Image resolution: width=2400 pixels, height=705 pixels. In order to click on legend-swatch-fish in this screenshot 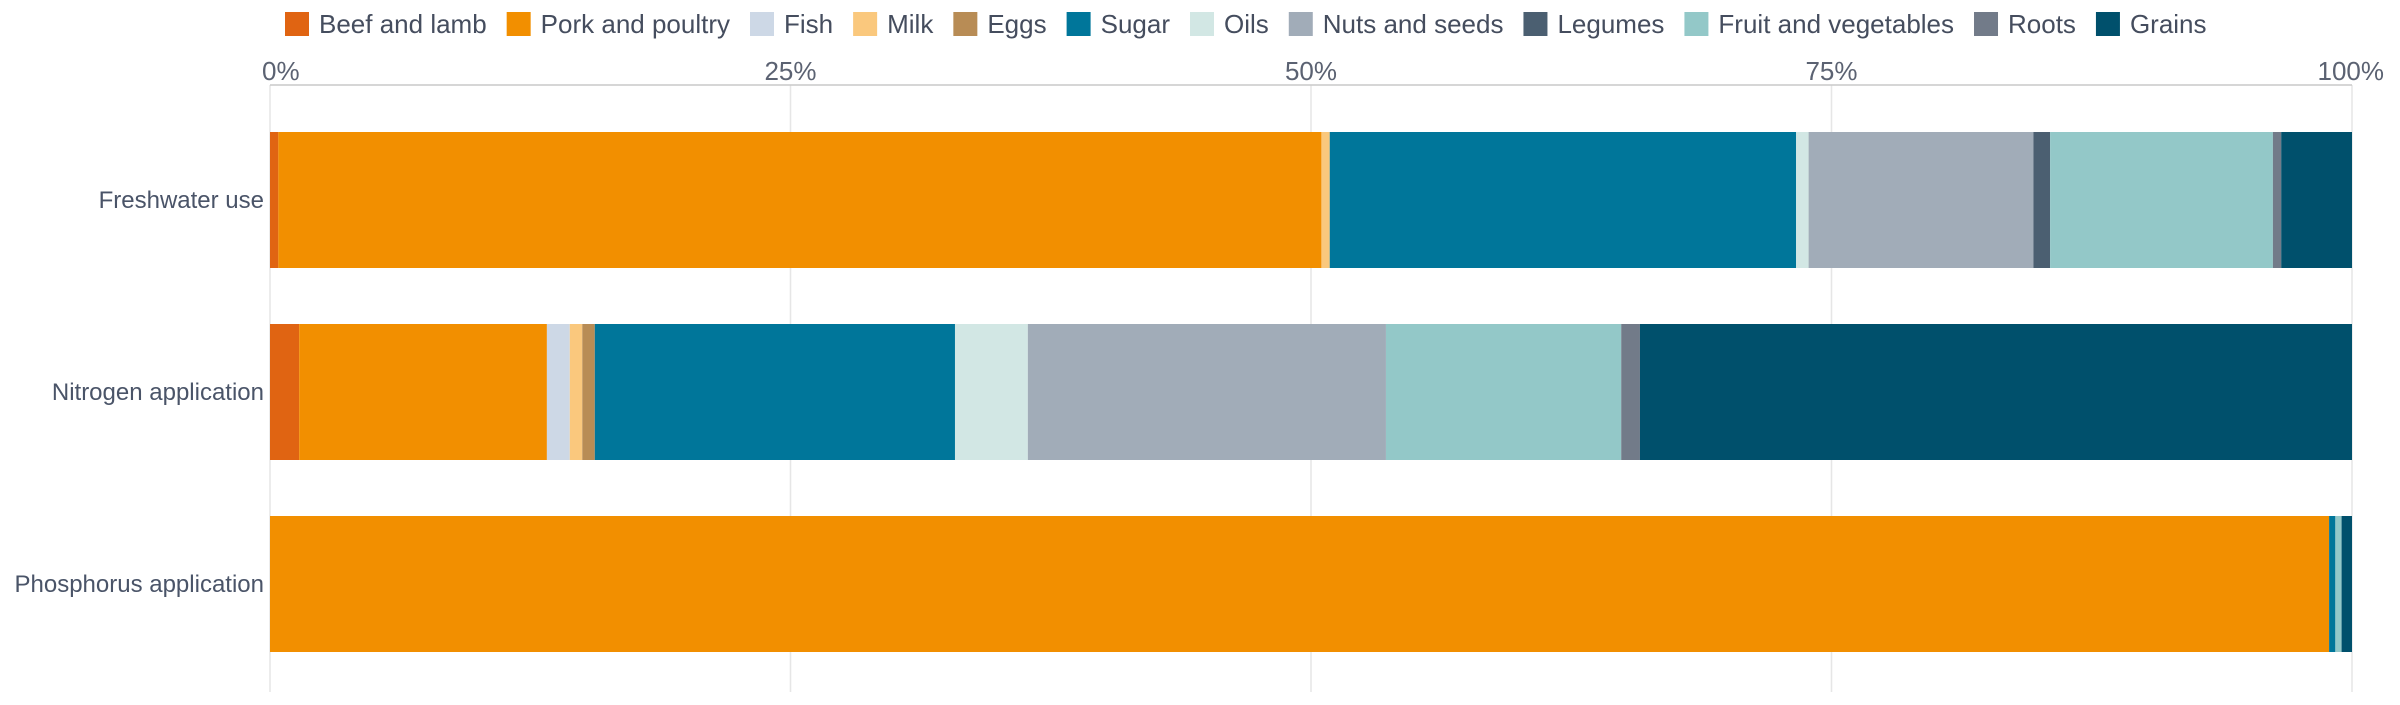, I will do `click(762, 24)`.